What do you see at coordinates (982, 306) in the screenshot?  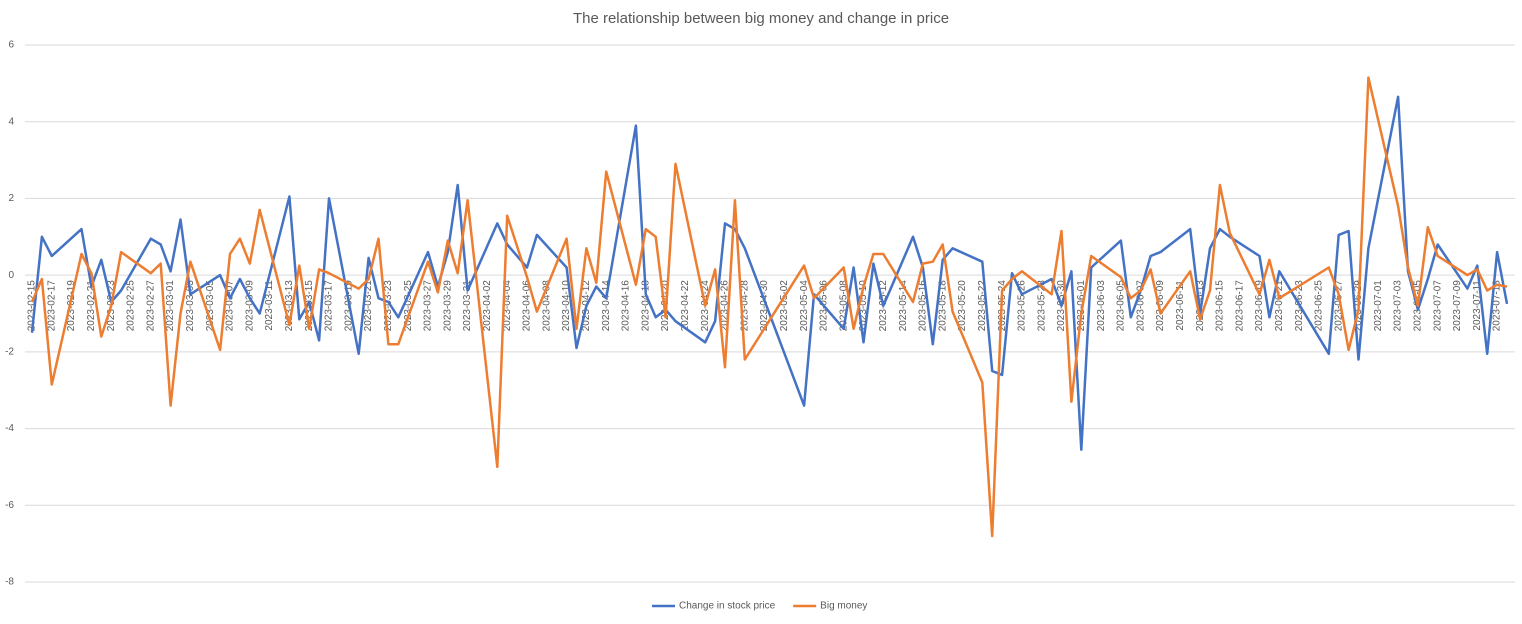 I see `x-tick-label: 2023-05-22` at bounding box center [982, 306].